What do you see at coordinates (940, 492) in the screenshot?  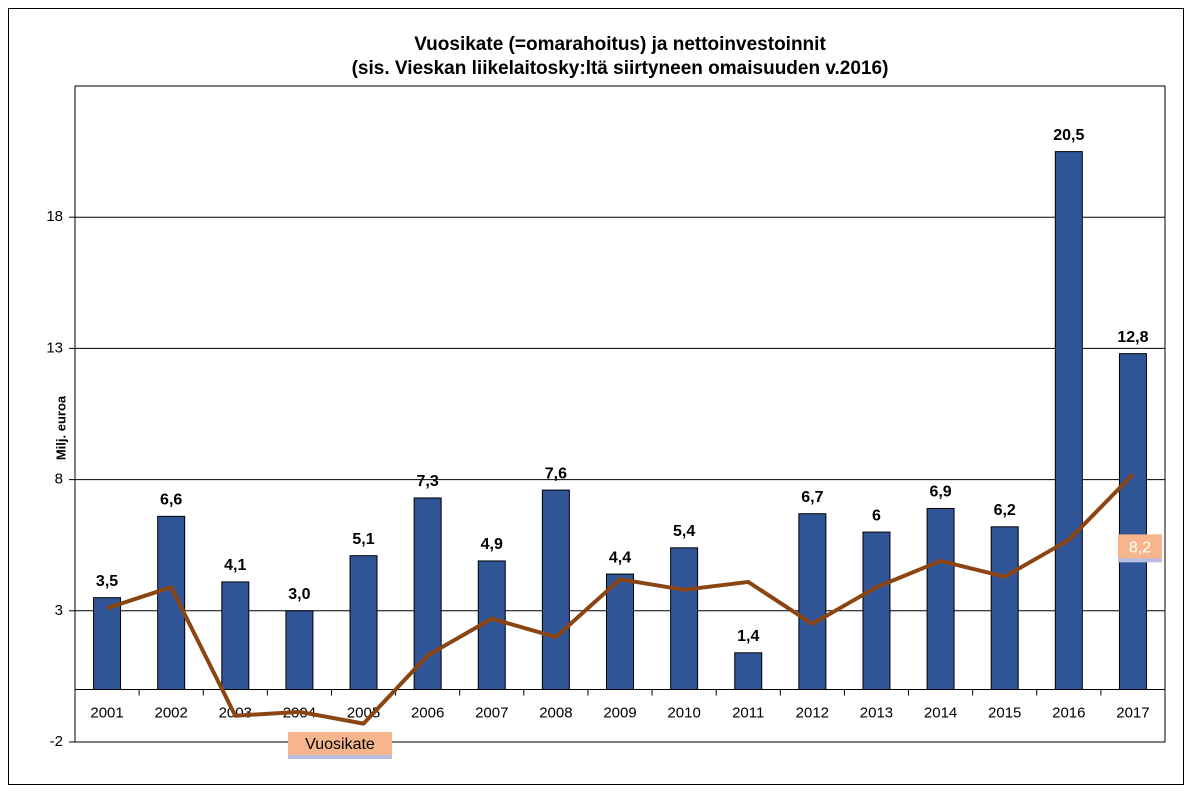 I see `value-label: 6,9` at bounding box center [940, 492].